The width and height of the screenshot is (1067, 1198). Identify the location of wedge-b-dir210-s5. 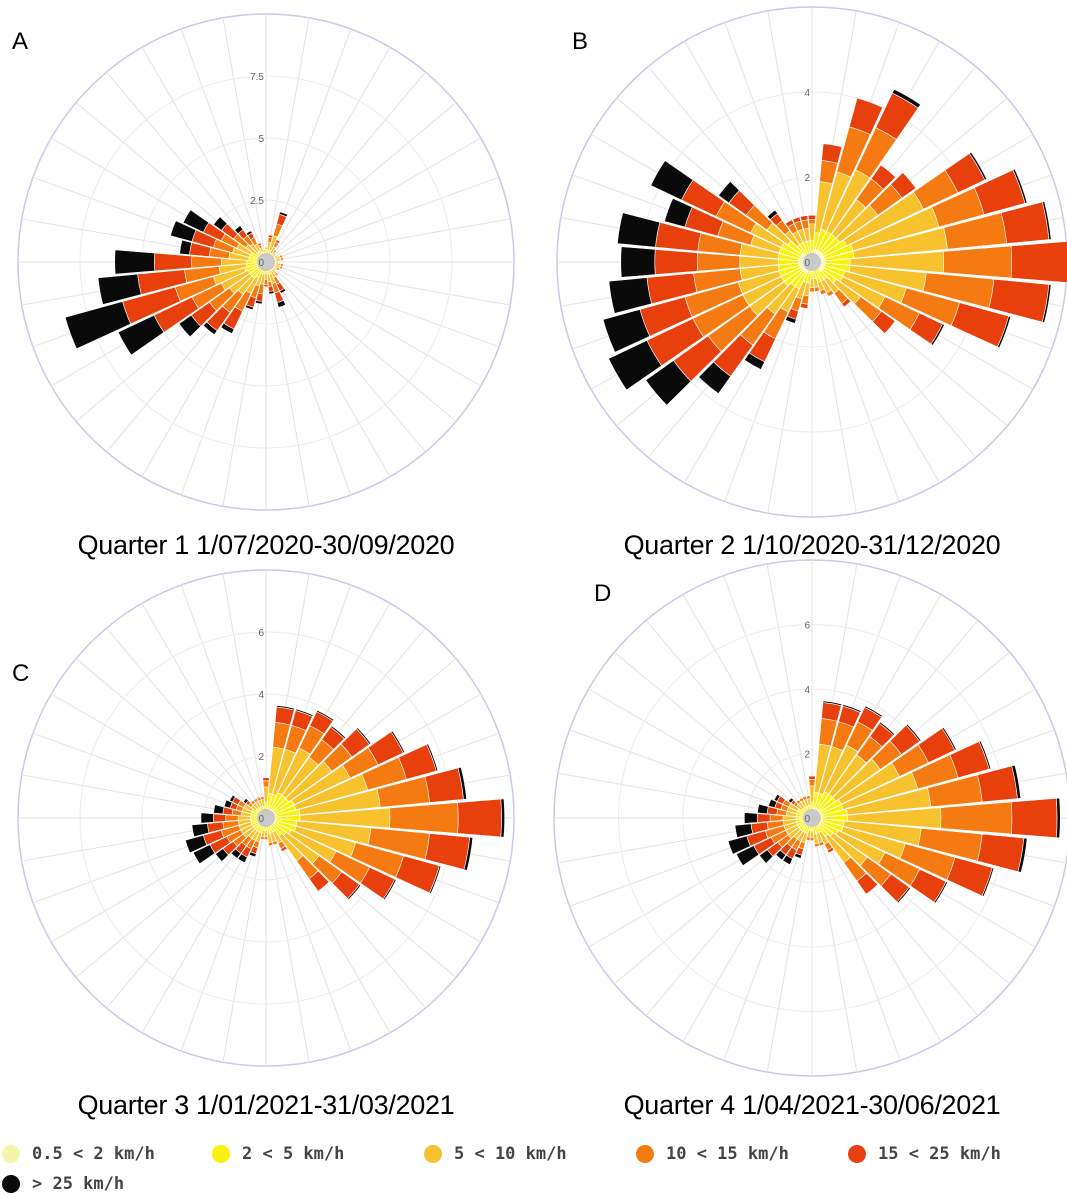
(755, 361).